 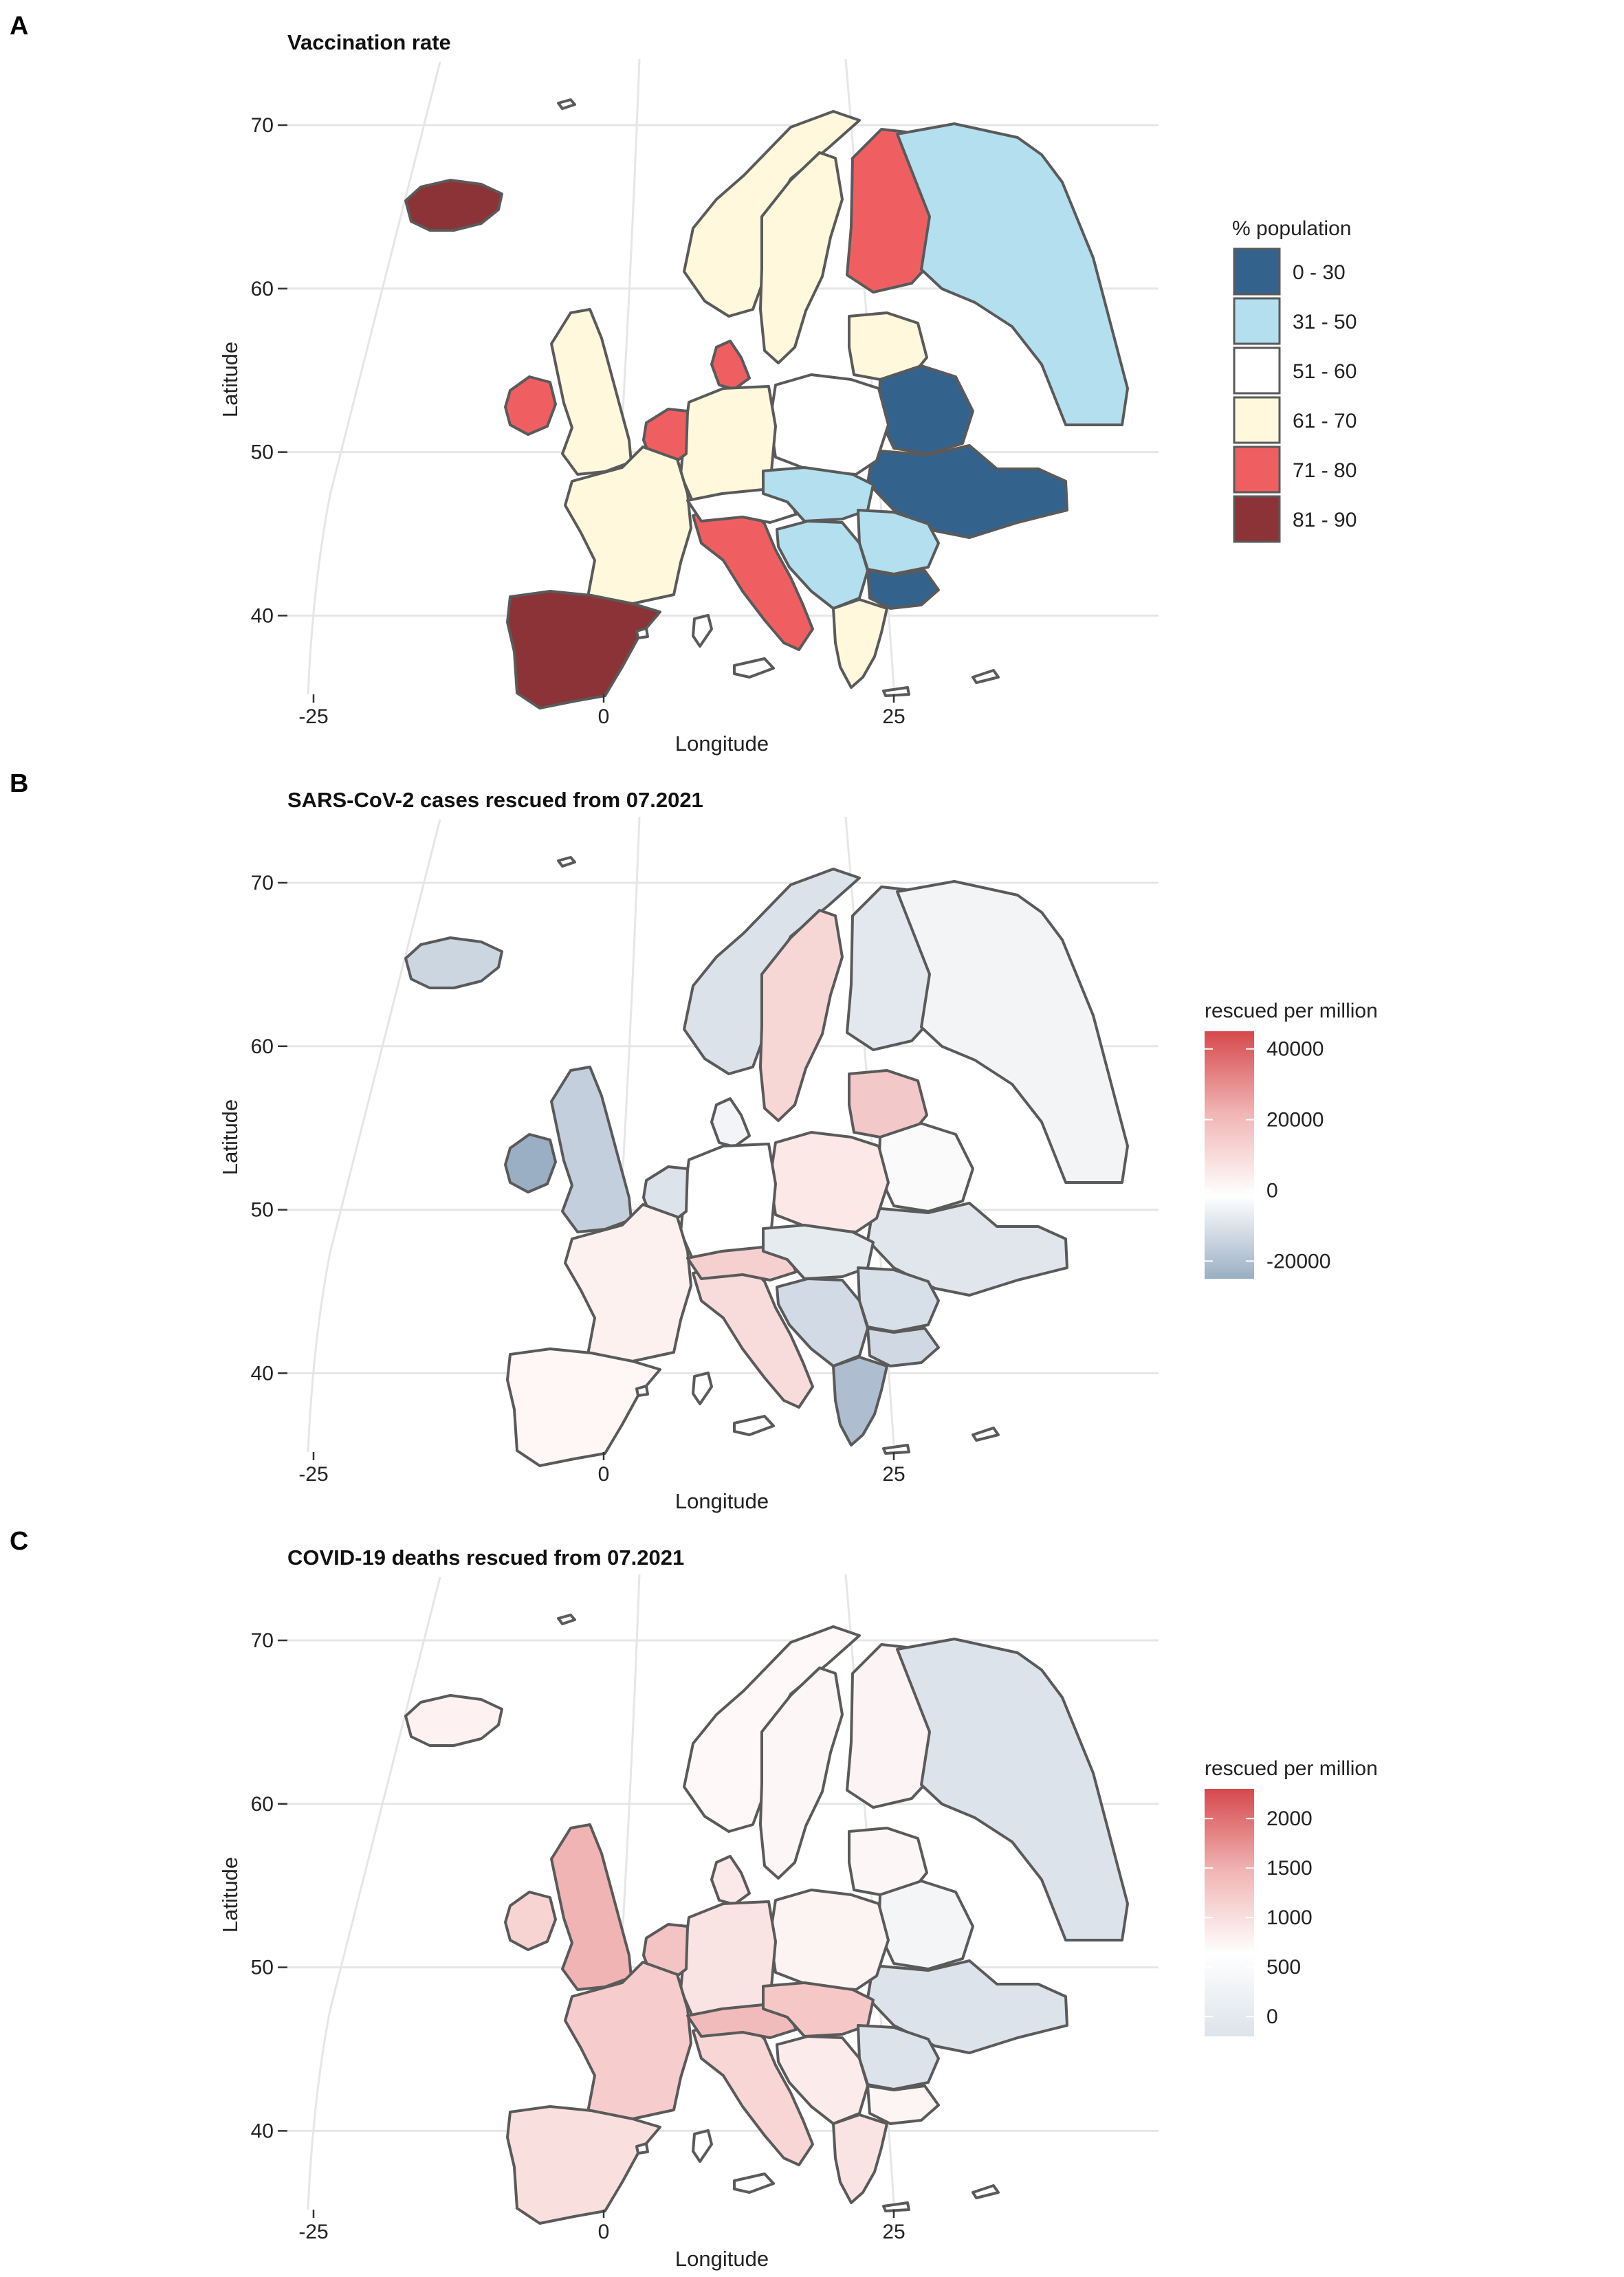 I want to click on panel-letter: B, so click(x=19, y=784).